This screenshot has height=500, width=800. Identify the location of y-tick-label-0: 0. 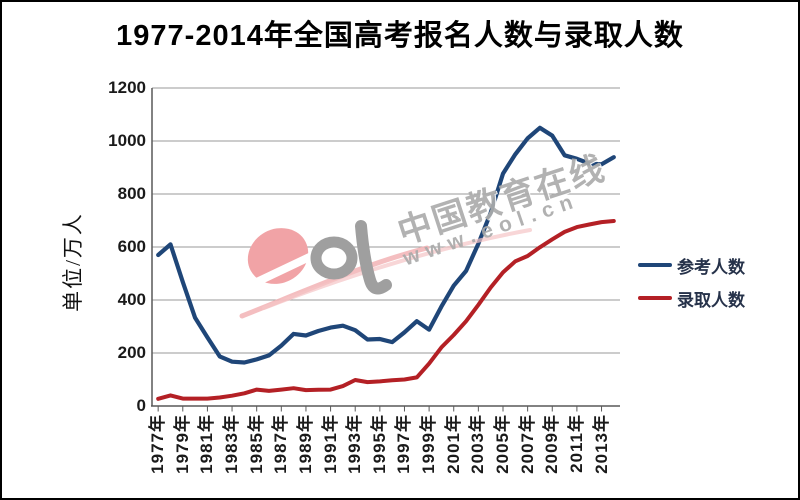
(141, 405).